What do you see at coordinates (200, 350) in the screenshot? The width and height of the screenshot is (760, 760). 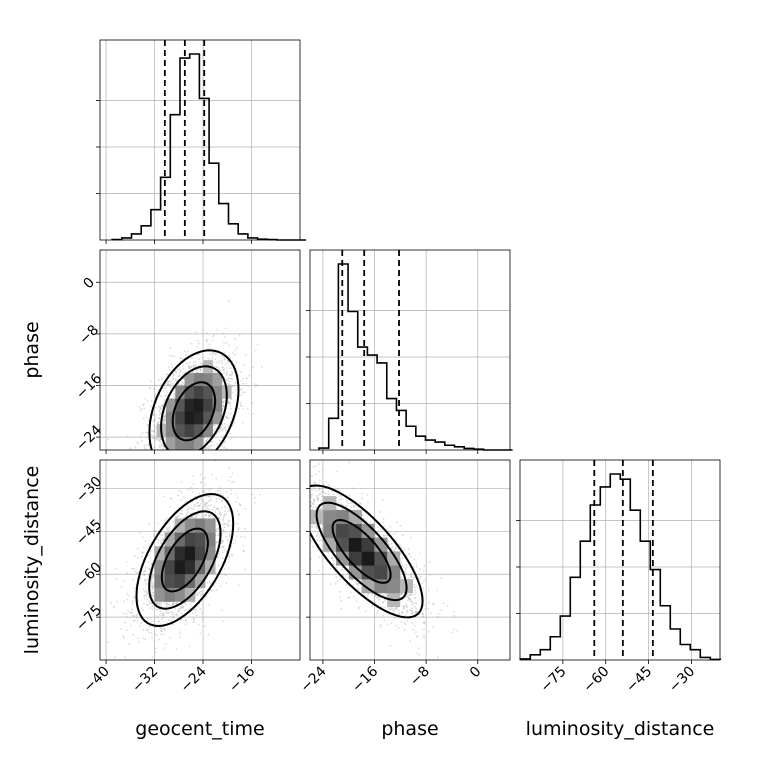 I see `axes-frame` at bounding box center [200, 350].